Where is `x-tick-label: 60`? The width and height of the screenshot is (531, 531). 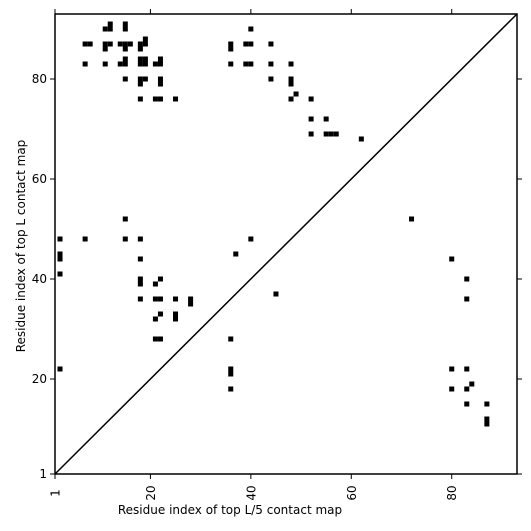 x-tick-label: 60 is located at coordinates (352, 492).